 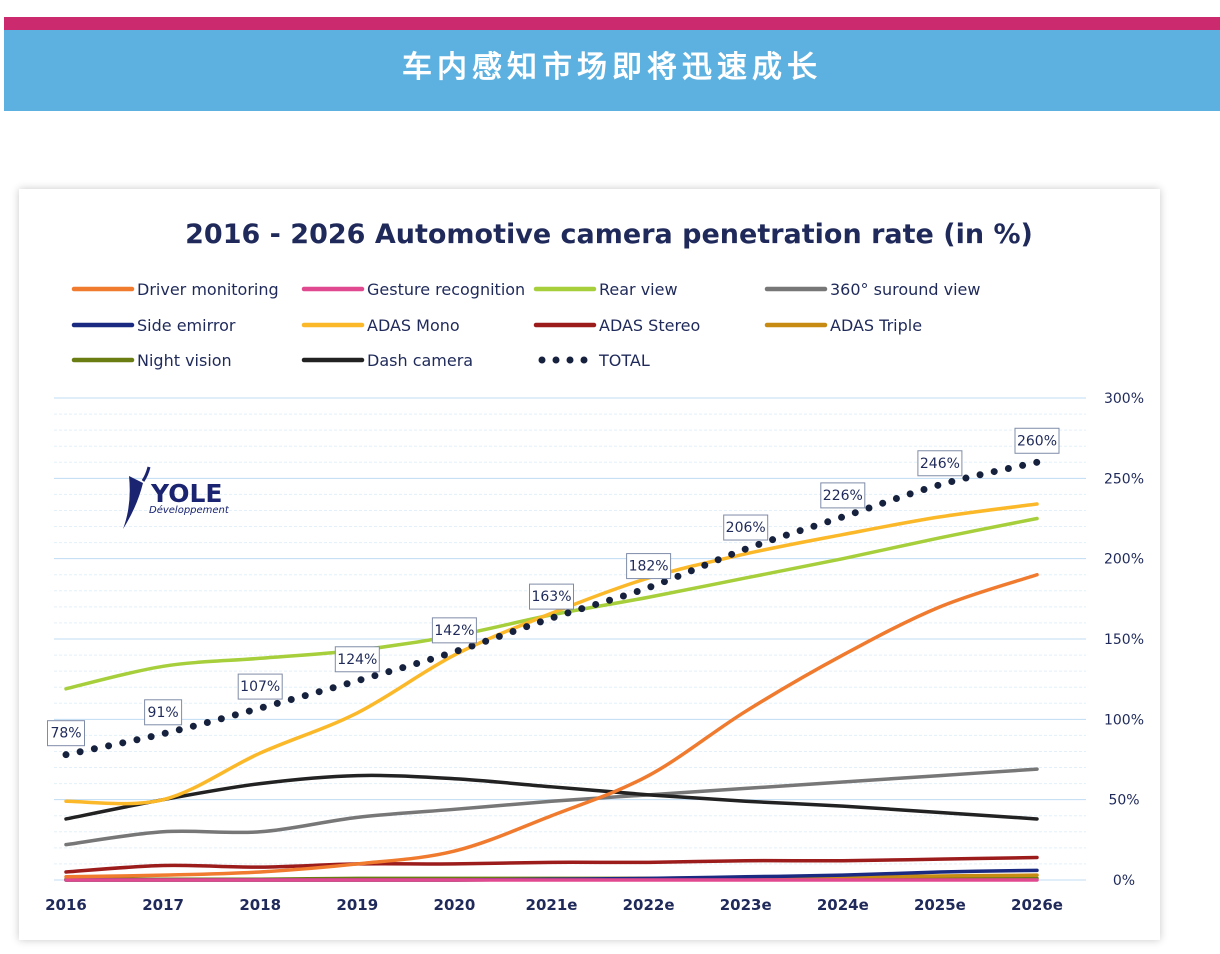 I want to click on y-tick-label: 250%, so click(x=1124, y=479).